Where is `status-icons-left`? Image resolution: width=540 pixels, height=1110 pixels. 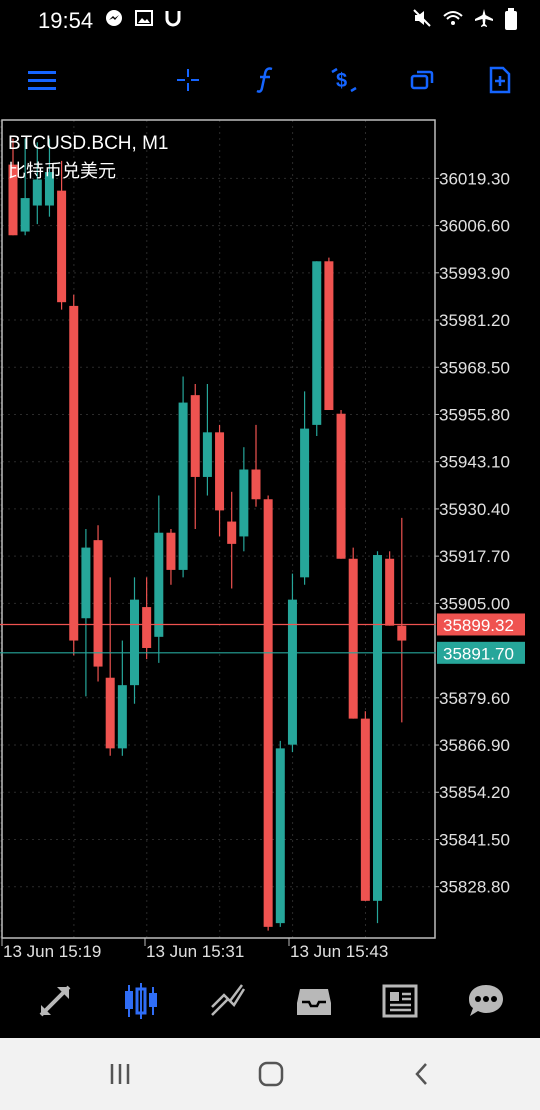
status-icons-left is located at coordinates (143, 20).